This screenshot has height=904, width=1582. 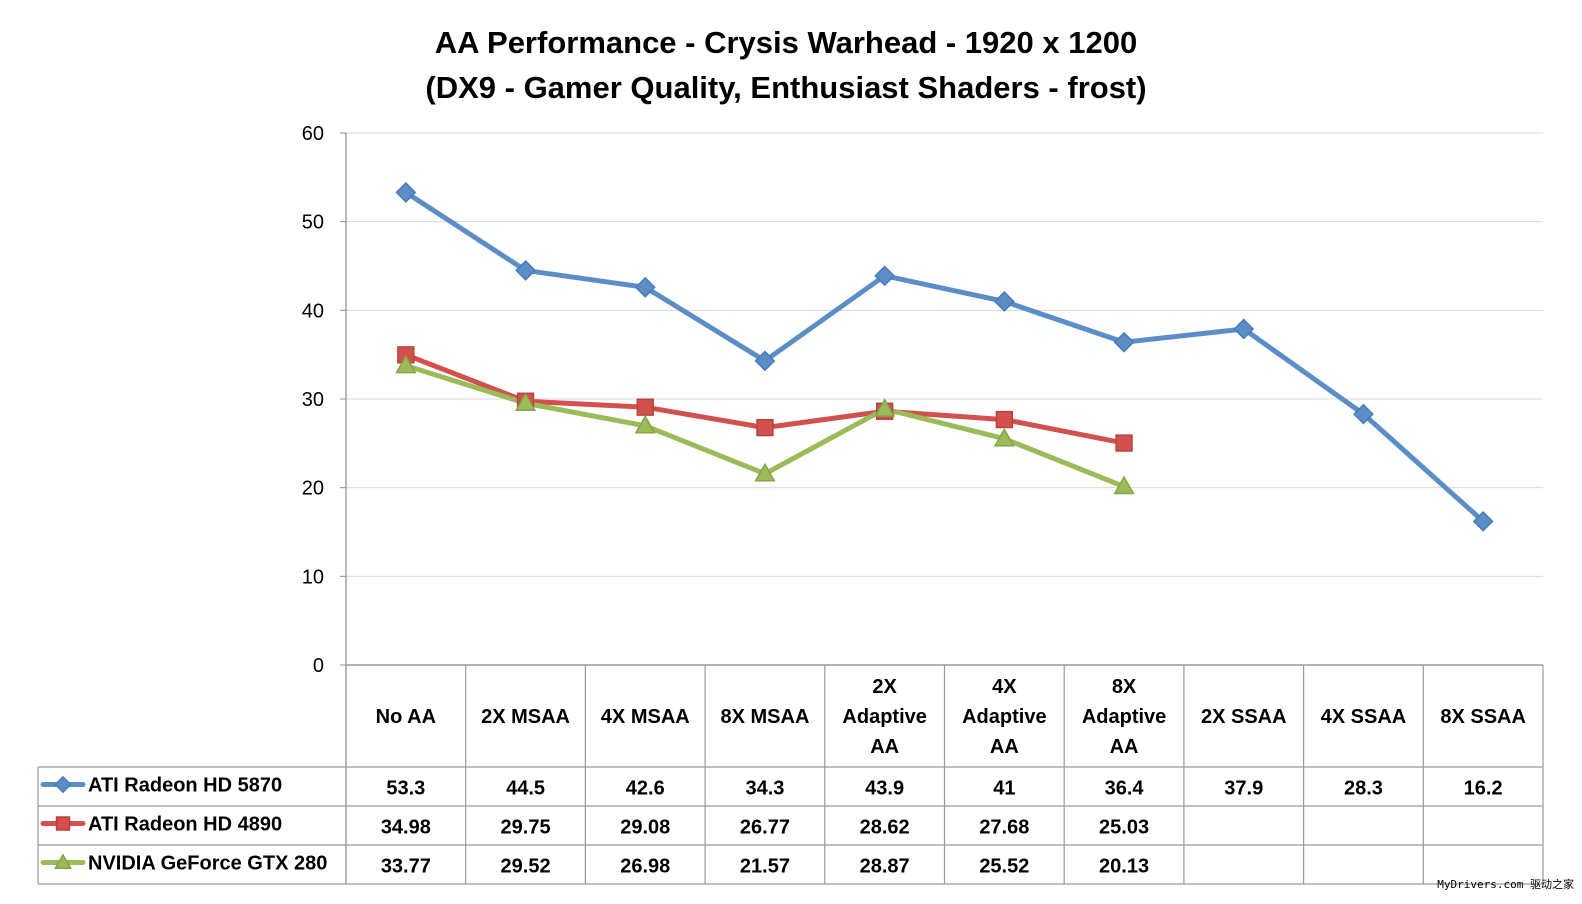 What do you see at coordinates (764, 717) in the screenshot?
I see `category-label: 8X MSAA` at bounding box center [764, 717].